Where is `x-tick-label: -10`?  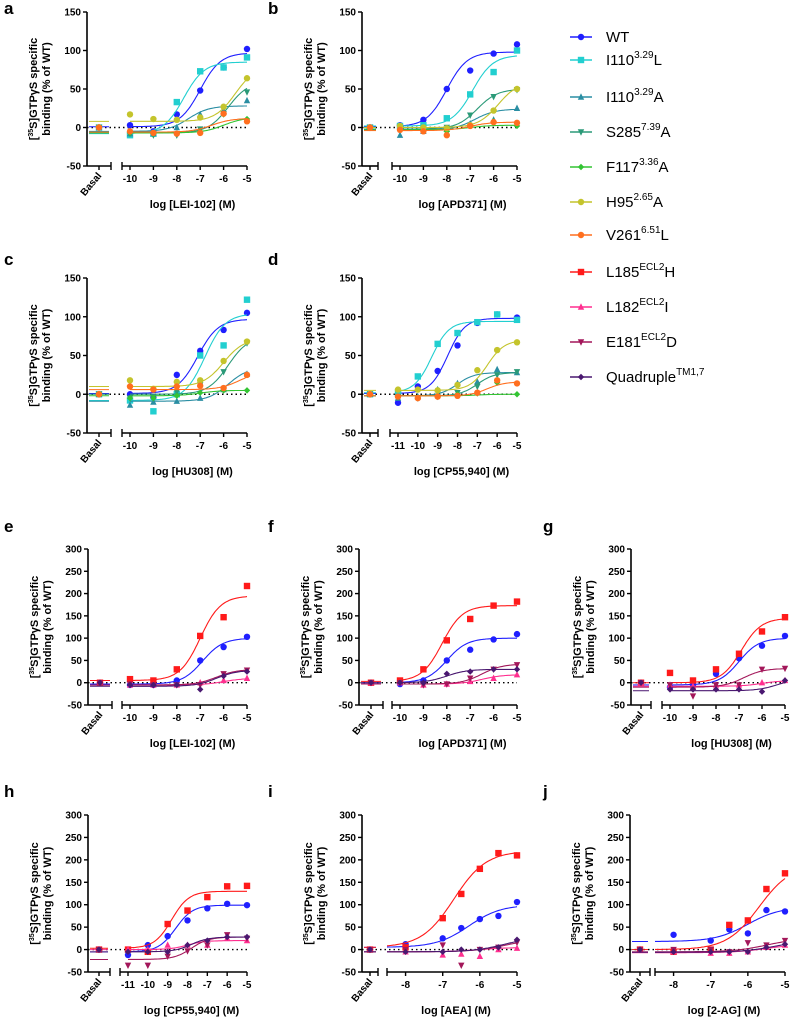 x-tick-label: -10 is located at coordinates (670, 718).